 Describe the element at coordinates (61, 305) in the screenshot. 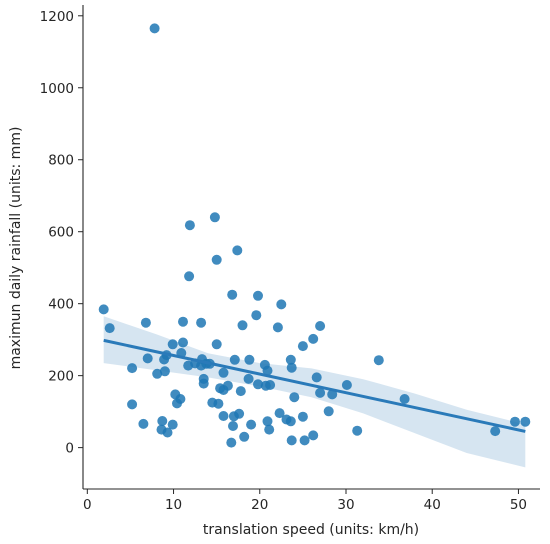

I see `y-tick-label: 400` at that location.